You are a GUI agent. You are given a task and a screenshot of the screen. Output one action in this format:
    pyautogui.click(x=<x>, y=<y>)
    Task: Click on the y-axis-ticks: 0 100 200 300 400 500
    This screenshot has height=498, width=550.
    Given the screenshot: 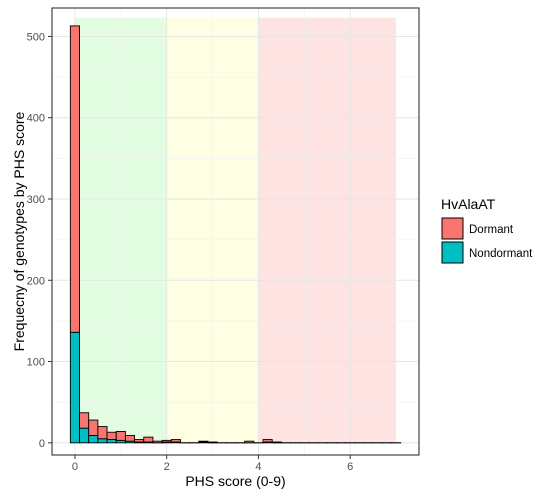 What is the action you would take?
    pyautogui.click(x=39, y=240)
    